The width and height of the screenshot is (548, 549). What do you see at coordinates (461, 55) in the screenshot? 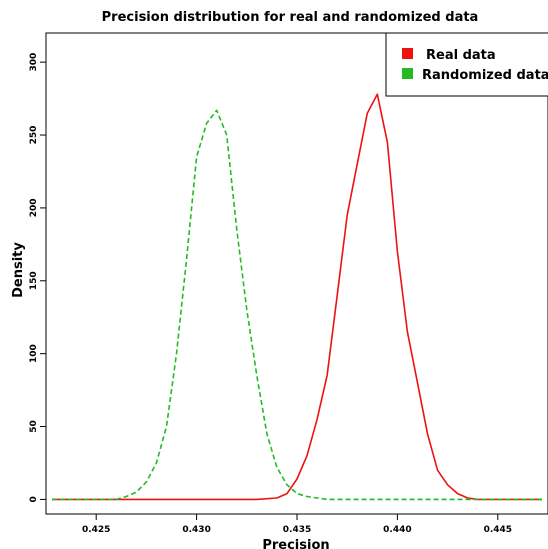
I see `legend-label-real: Real data` at bounding box center [461, 55].